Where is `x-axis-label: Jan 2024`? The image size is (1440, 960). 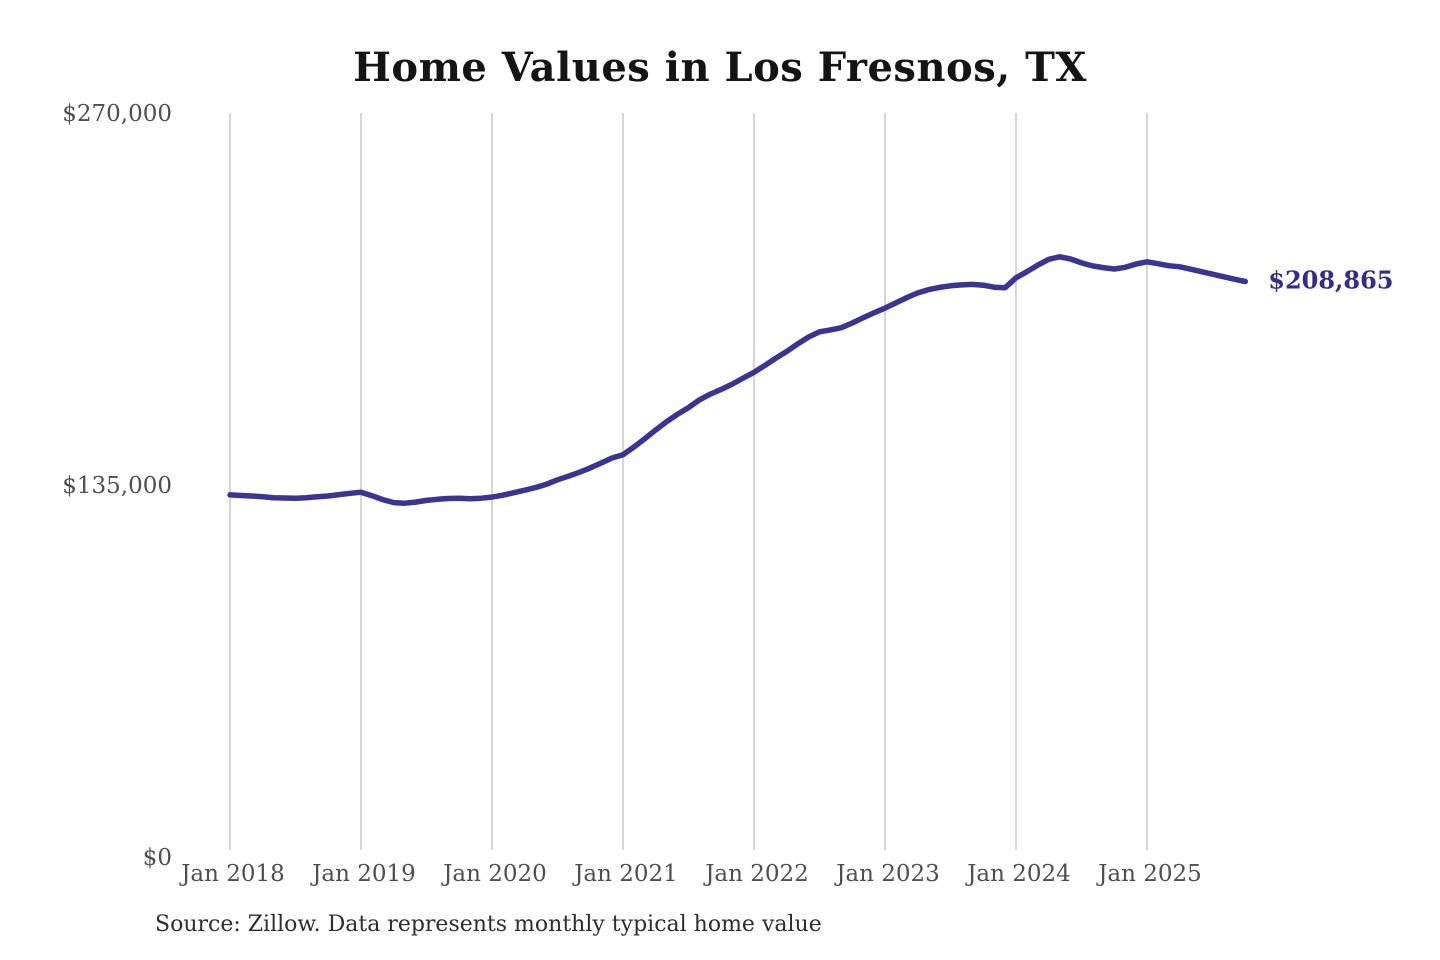
x-axis-label: Jan 2024 is located at coordinates (1018, 874).